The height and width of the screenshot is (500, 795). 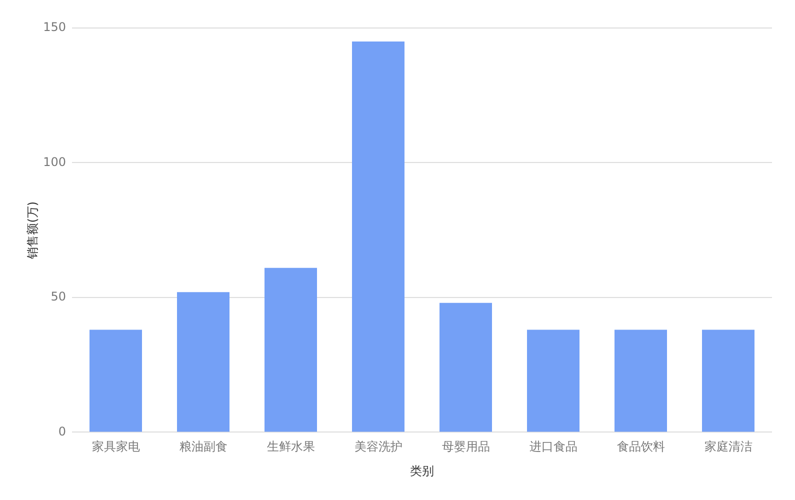 I want to click on y-tick-label: 50, so click(x=58, y=297).